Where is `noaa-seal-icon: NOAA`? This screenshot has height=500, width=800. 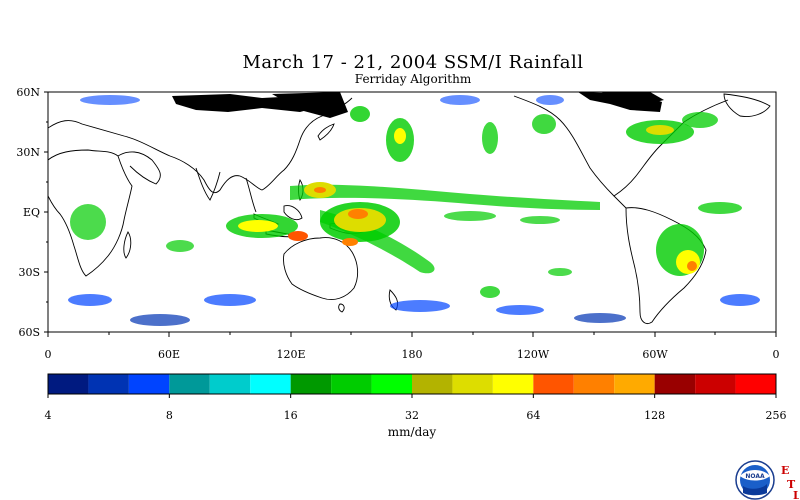 noaa-seal-icon: NOAA is located at coordinates (755, 480).